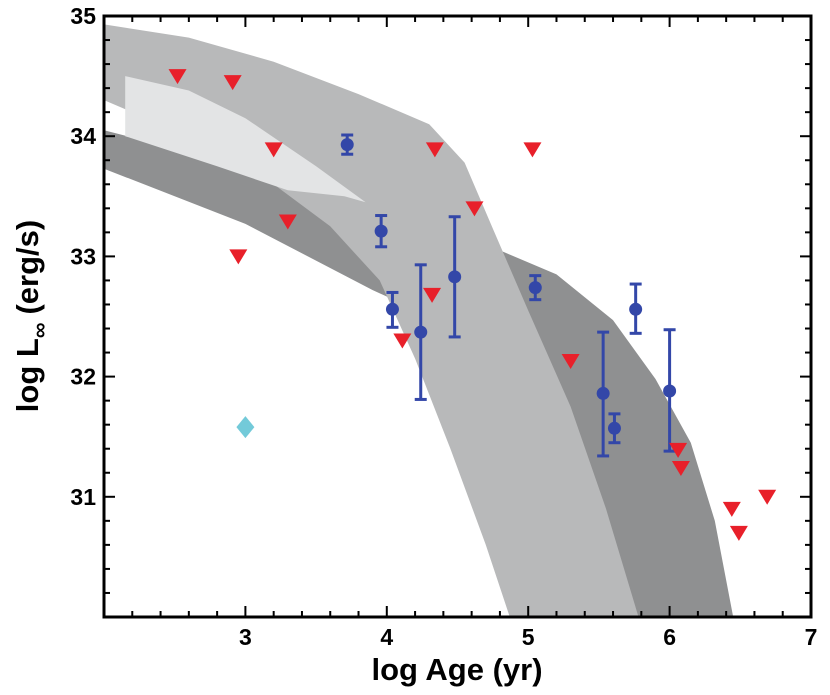 This screenshot has height=695, width=830. Describe the element at coordinates (83, 16) in the screenshot. I see `y-tick-label: 35` at that location.